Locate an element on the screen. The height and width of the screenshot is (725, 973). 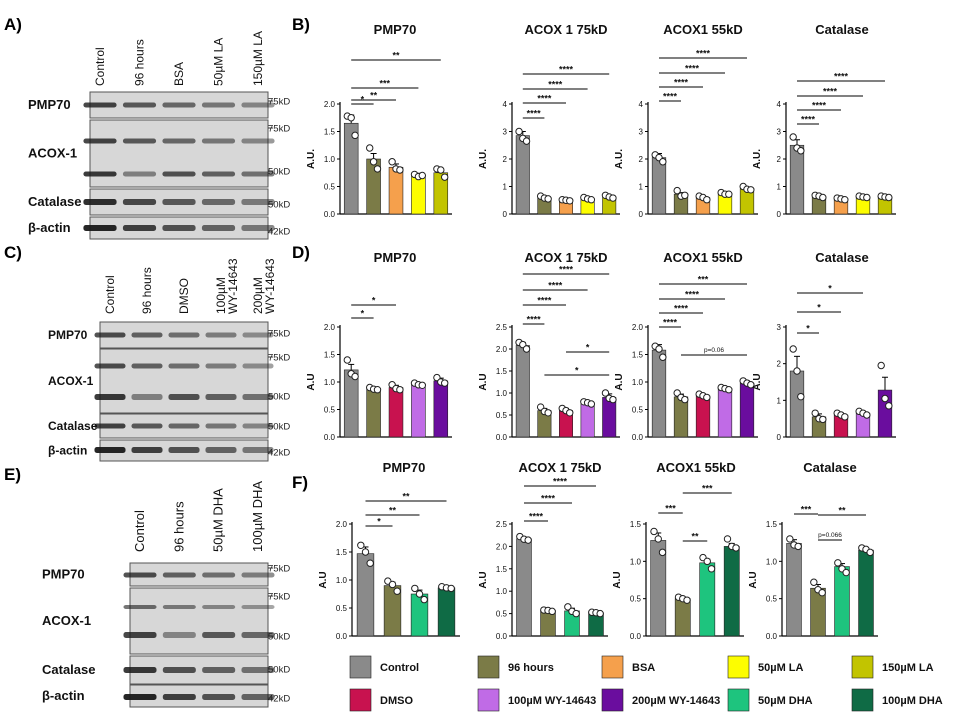
panel-letter-d: D) is located at coordinates (301, 252).